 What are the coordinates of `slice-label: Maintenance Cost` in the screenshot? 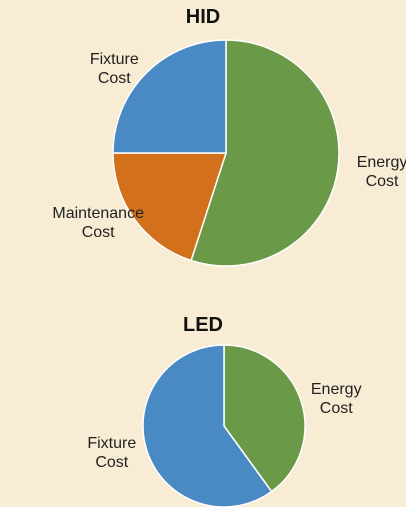 It's located at (98, 222).